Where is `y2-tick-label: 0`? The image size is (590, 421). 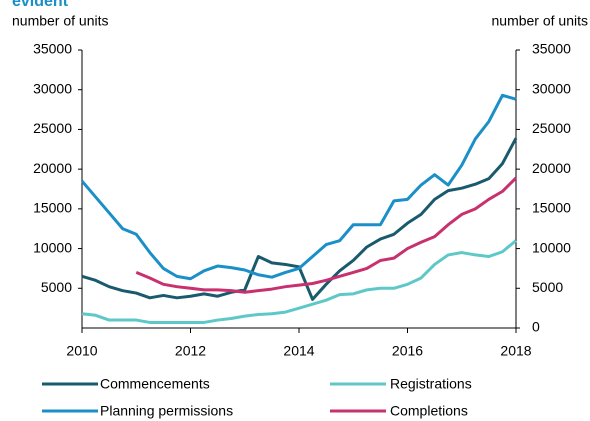 y2-tick-label: 0 is located at coordinates (536, 327).